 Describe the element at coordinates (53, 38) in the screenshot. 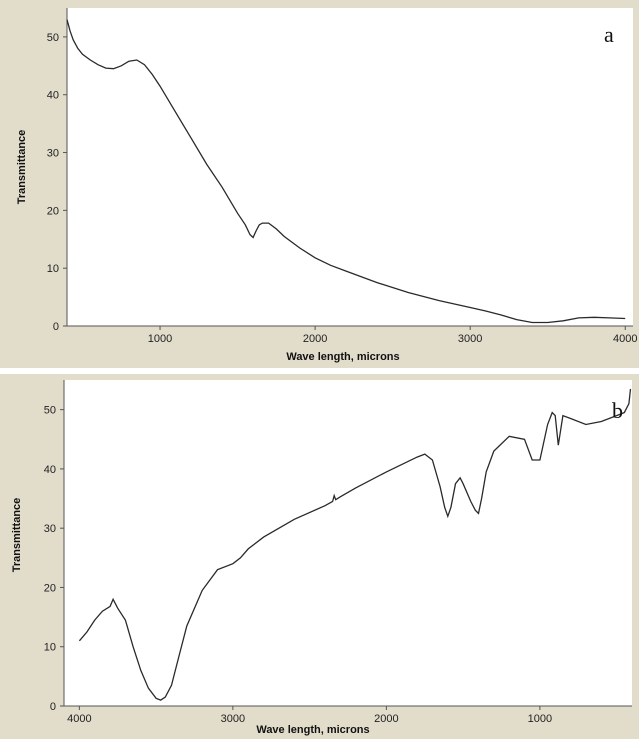

I see `panel-a-y-tick-label: 50` at that location.